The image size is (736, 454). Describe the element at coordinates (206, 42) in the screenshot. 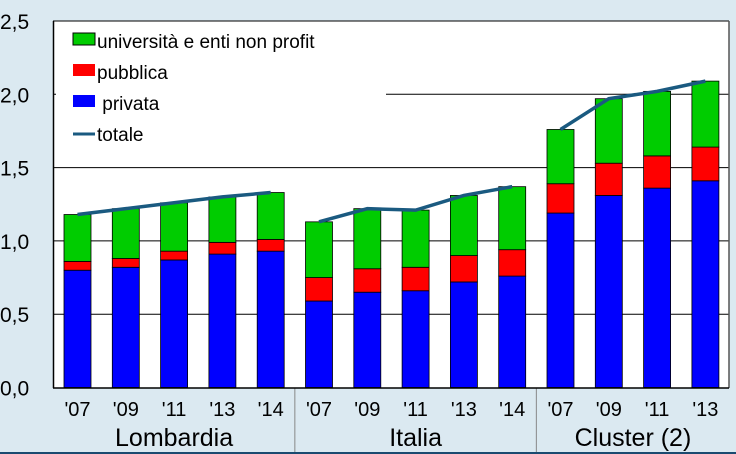

I see `legend-label-universita: università e enti non profit` at that location.